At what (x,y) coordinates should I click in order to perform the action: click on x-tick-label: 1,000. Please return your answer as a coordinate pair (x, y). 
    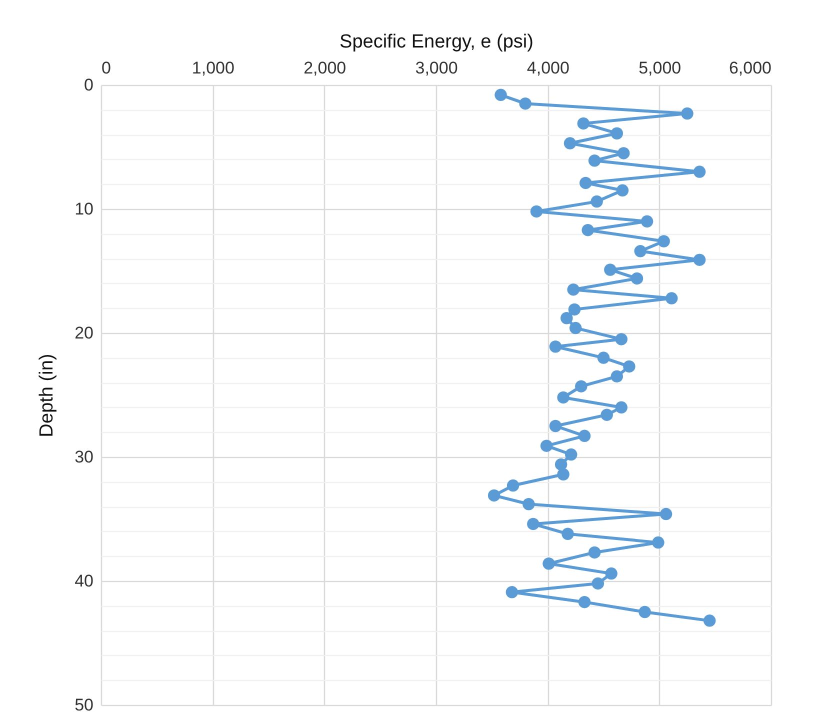
    Looking at the image, I should click on (213, 68).